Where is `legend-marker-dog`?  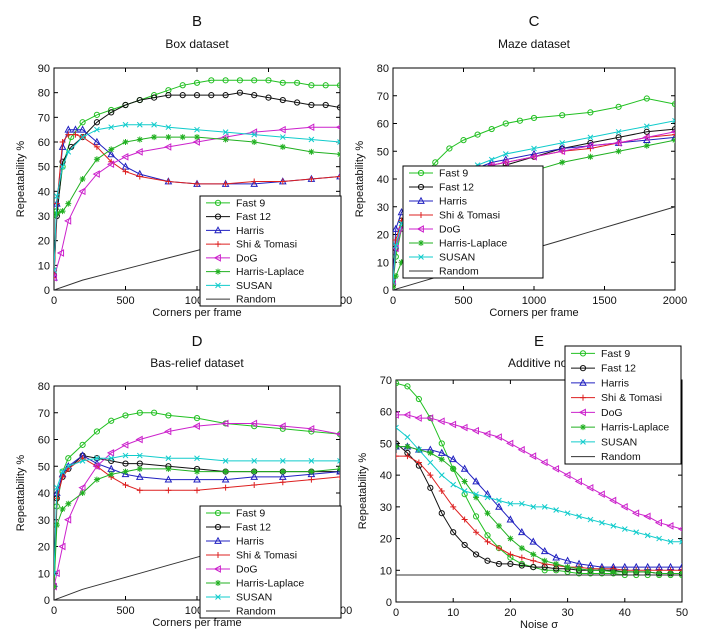 legend-marker-dog is located at coordinates (582, 412).